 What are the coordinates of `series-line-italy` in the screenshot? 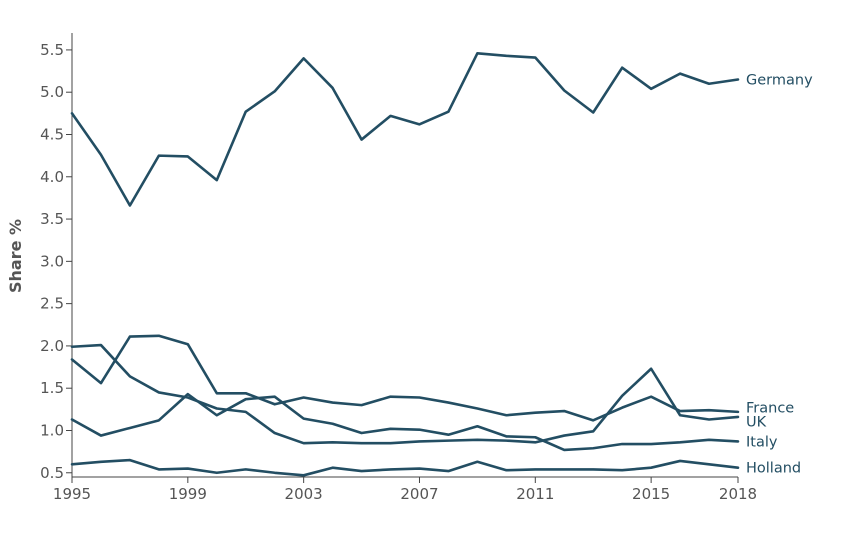 It's located at (405, 422).